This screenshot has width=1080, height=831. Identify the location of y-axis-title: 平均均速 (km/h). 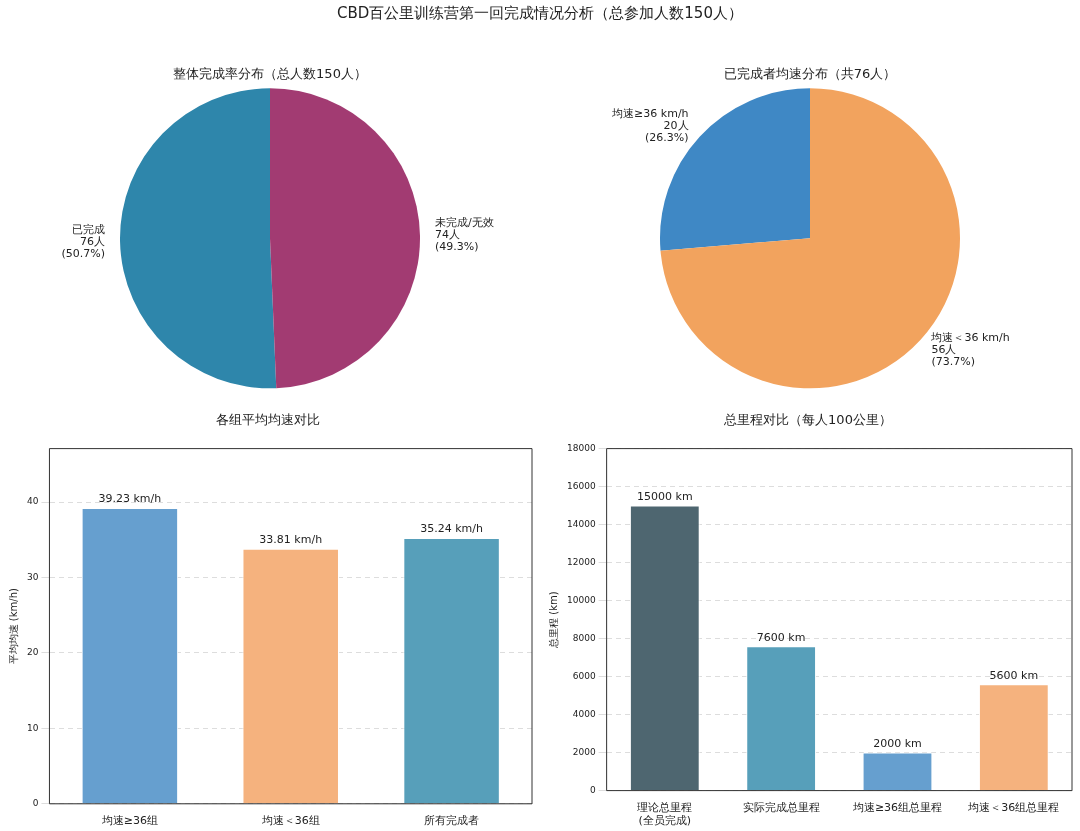
(13, 626).